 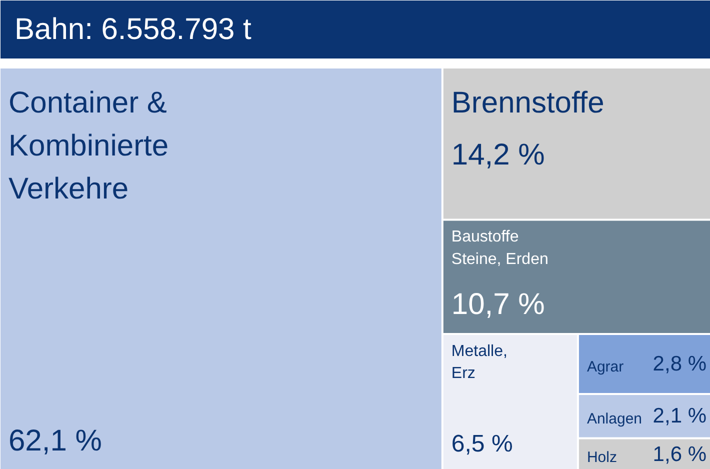 I want to click on data-label: 2,8 %, so click(x=679, y=364).